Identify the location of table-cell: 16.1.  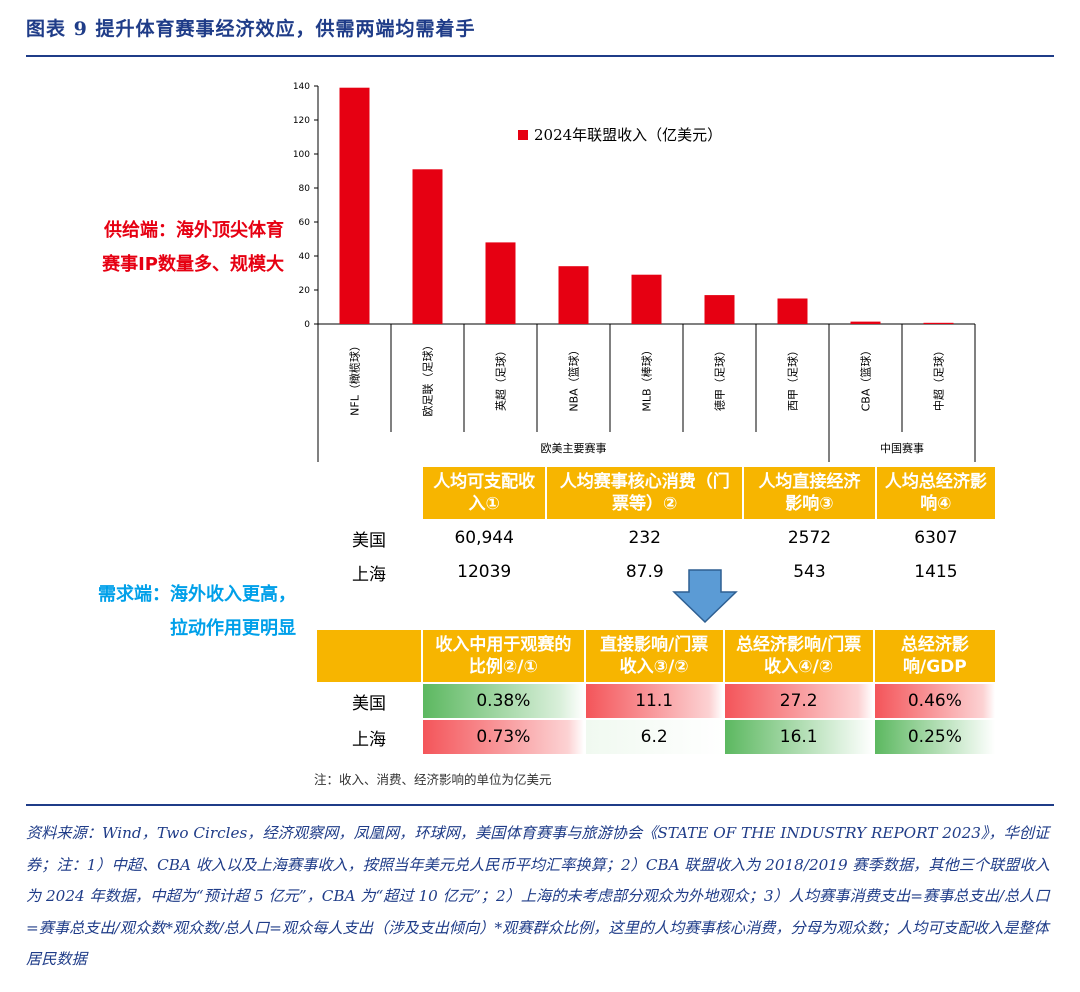
(798, 737).